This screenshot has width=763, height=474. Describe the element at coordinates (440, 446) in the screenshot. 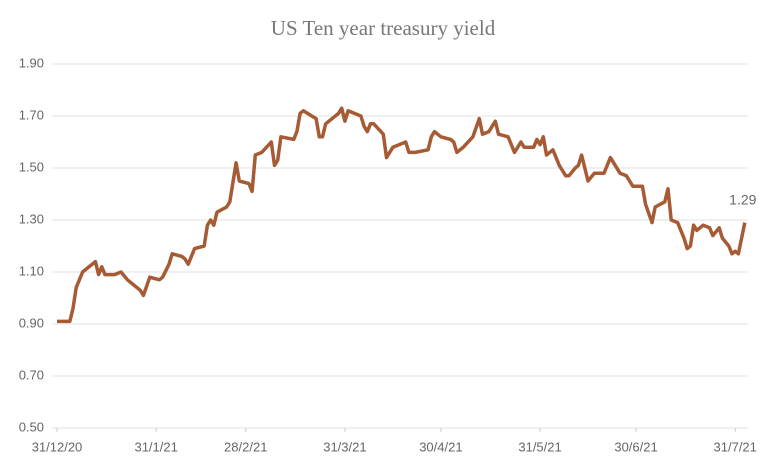

I see `x-tick-label: 30/4/21` at that location.